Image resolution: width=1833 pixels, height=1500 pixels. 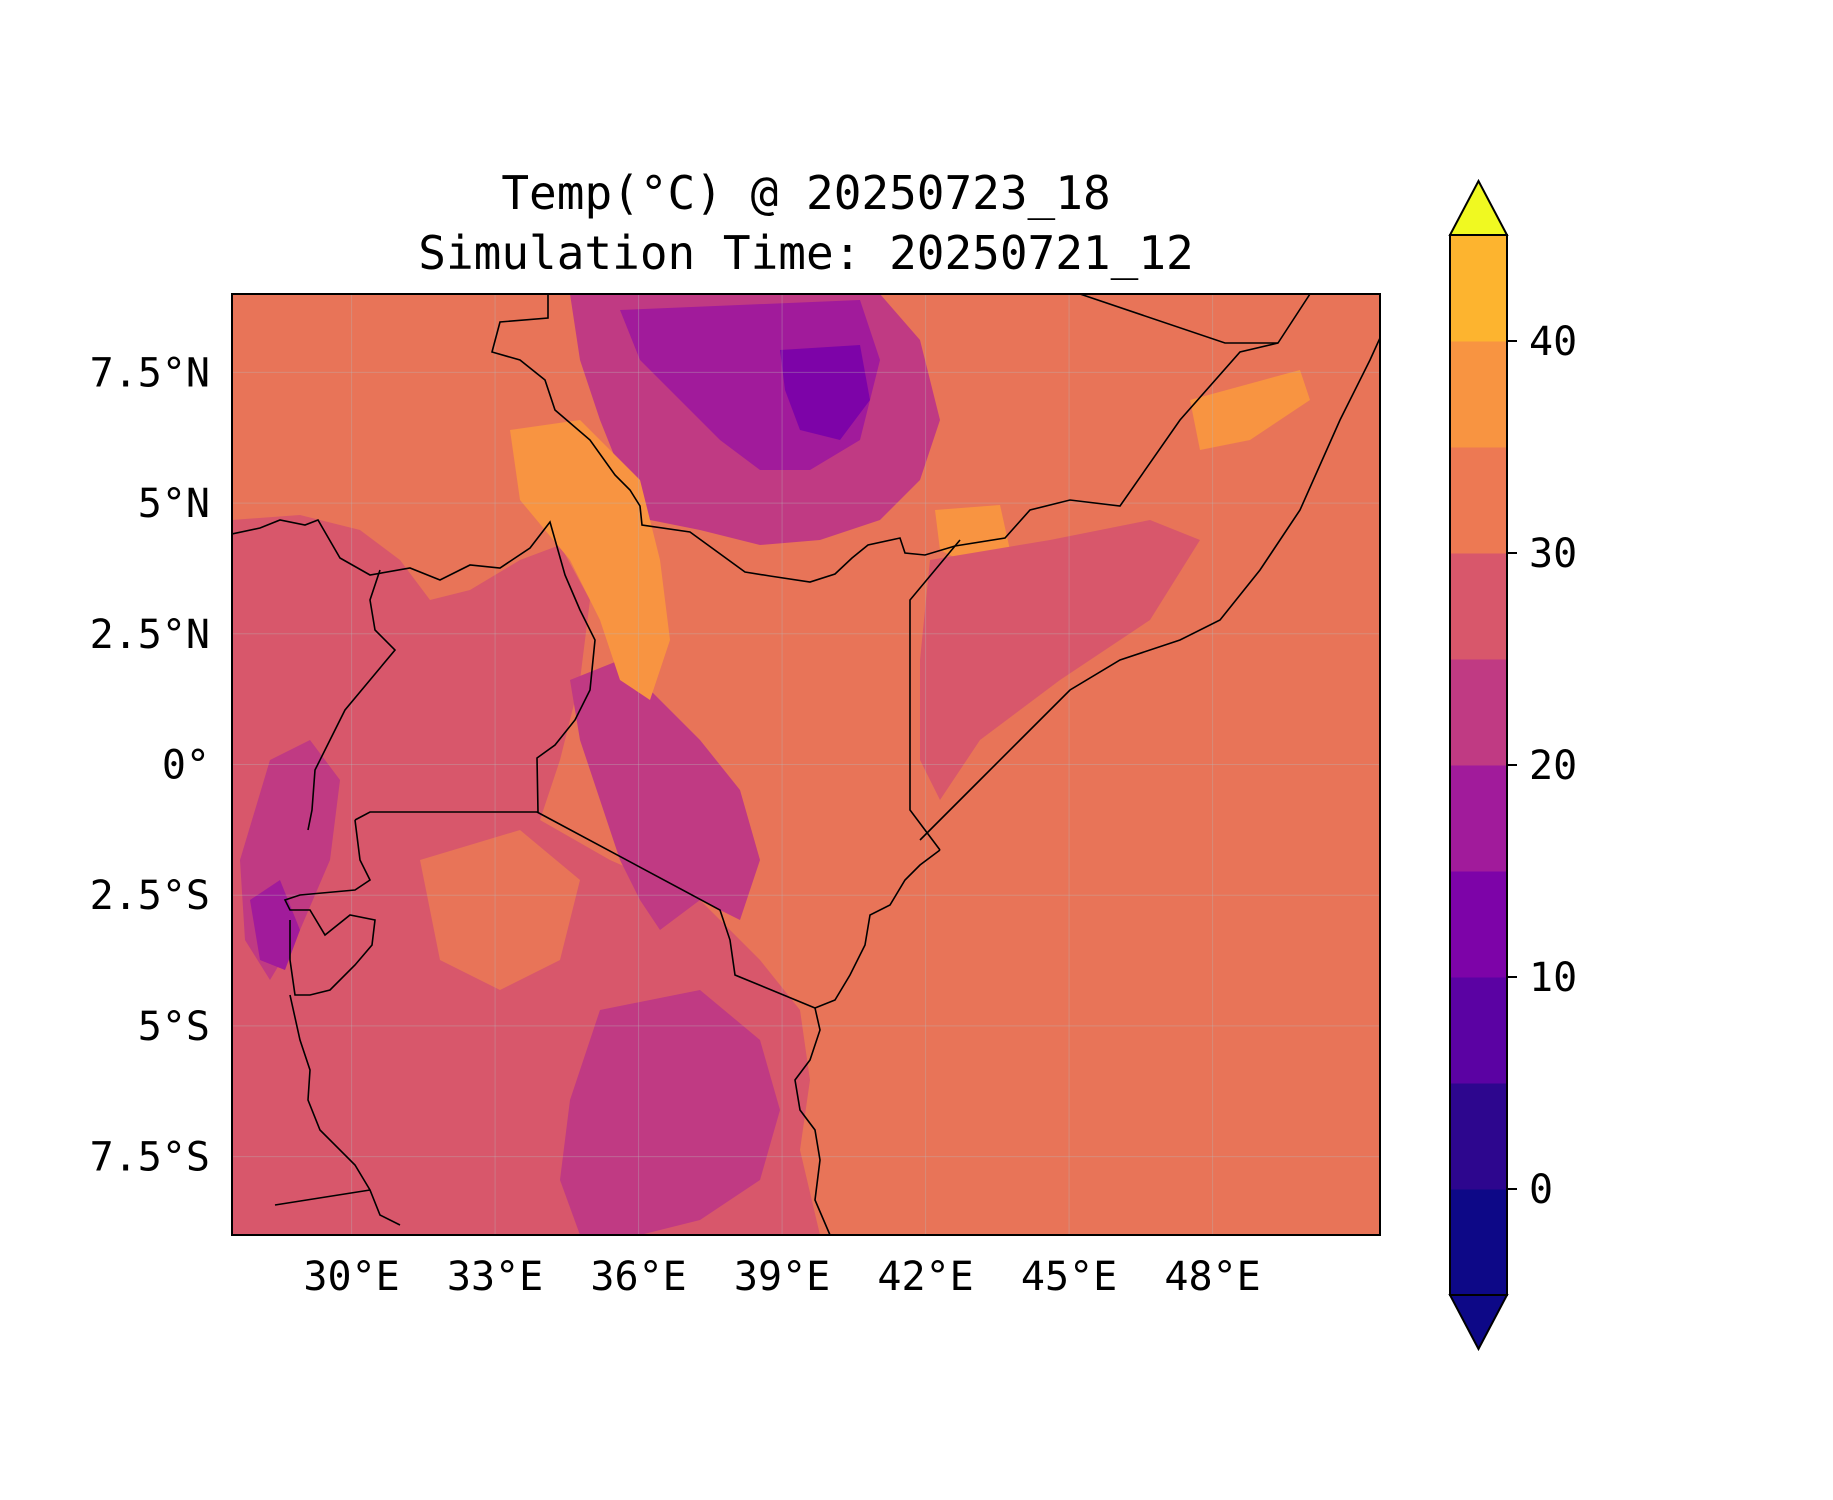 I want to click on border-tanzania-kenya, so click(x=676, y=910).